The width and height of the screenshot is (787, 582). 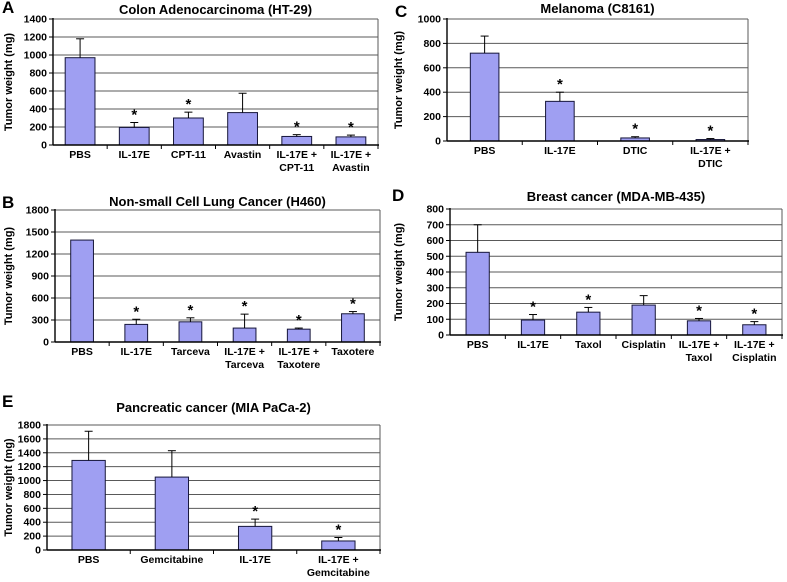 I want to click on y-tick-label: 700, so click(x=435, y=225).